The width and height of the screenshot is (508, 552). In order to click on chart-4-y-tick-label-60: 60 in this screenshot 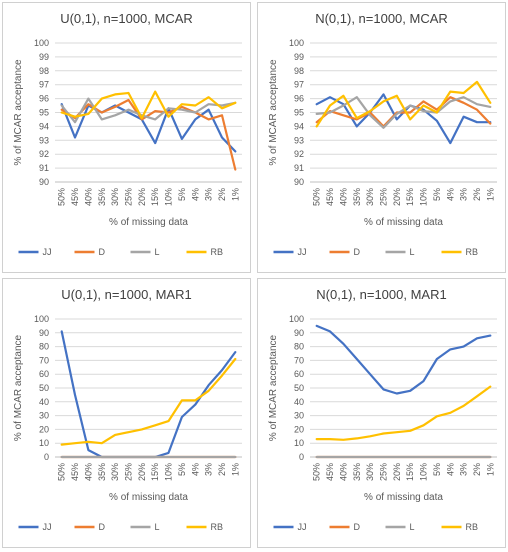, I will do `click(299, 374)`.